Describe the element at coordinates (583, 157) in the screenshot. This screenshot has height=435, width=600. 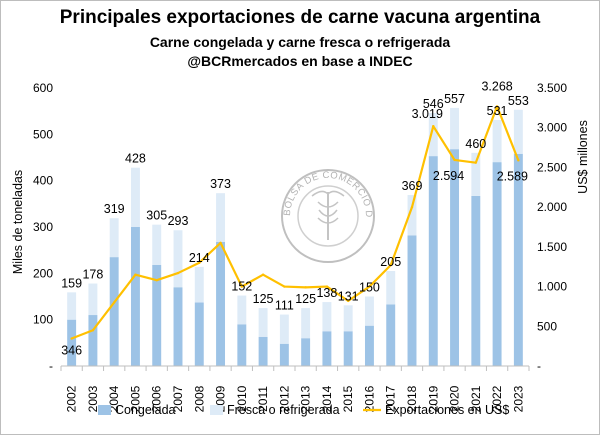
I see `y2-axis-title: US$ millones` at that location.